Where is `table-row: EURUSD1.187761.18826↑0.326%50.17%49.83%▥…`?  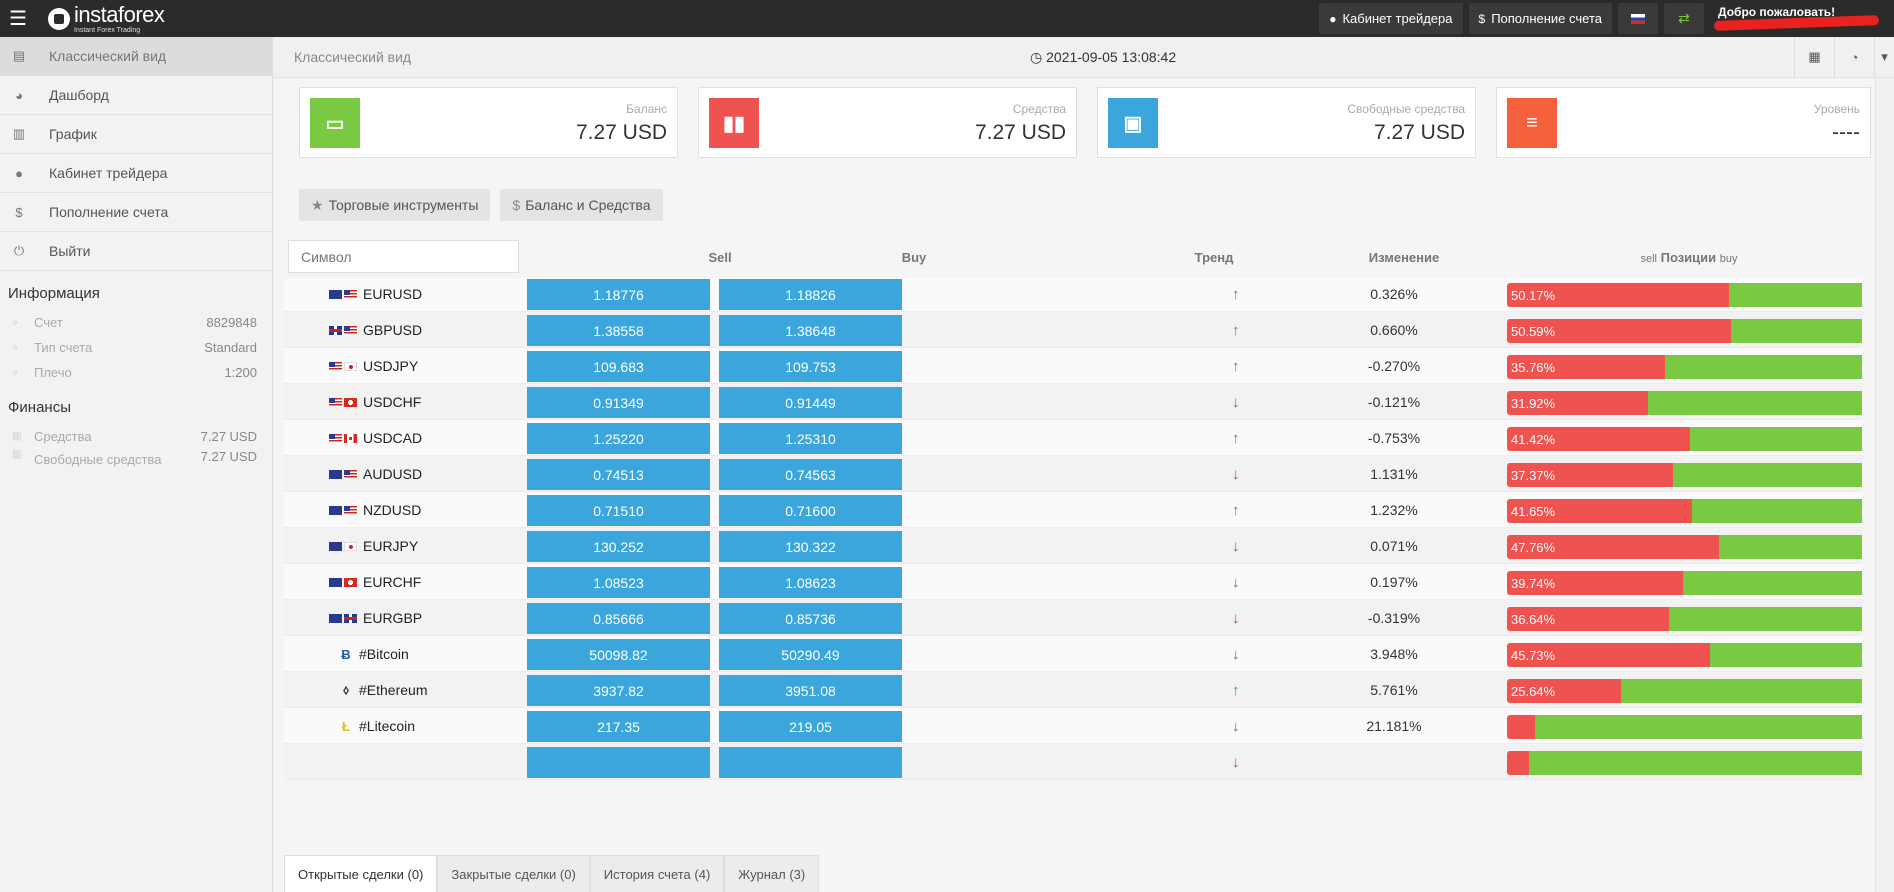
table-row: EURUSD1.187761.18826↑0.326%50.17%49.83%▥… is located at coordinates (1073, 295).